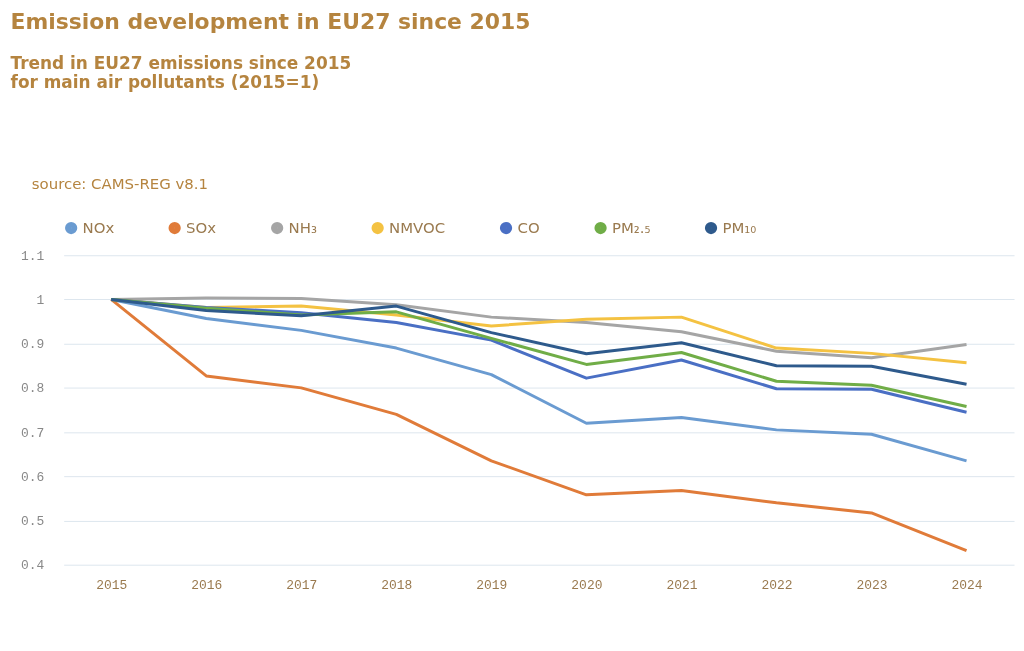 The image size is (1024, 651). Describe the element at coordinates (120, 183) in the screenshot. I see `source-note: source: CAMS-REG v8.1` at that location.